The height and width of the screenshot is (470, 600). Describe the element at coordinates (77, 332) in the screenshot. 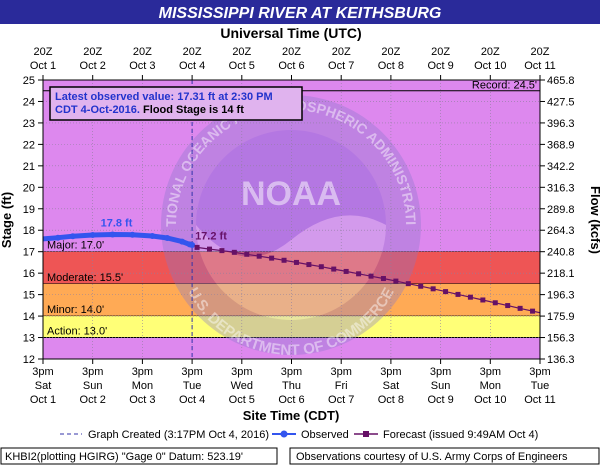

I see `flood-label-3: Action: 13.0'` at that location.